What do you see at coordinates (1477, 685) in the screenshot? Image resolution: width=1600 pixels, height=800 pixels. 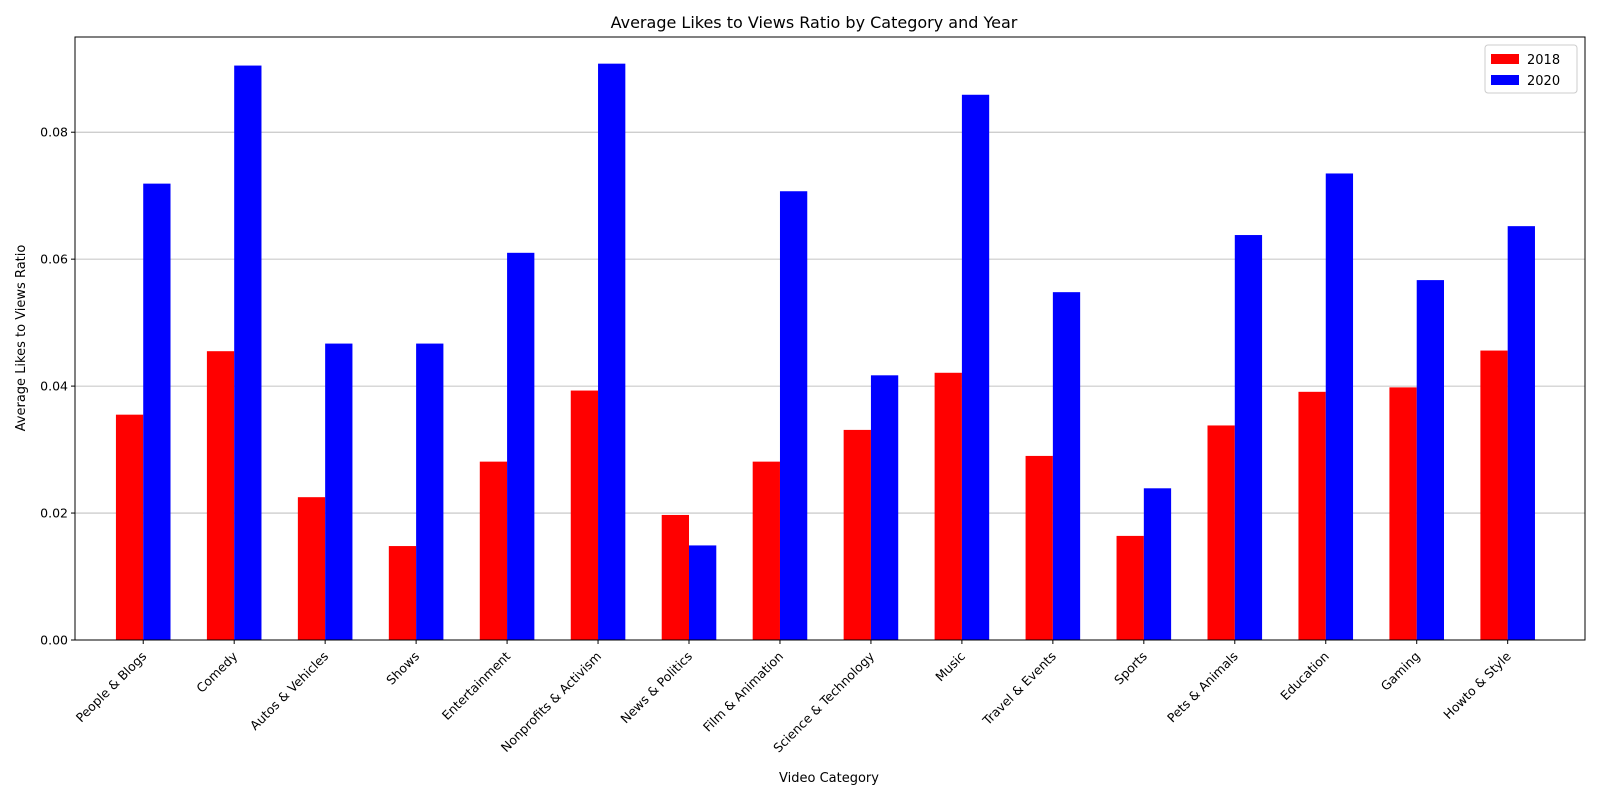 I see `x-tick-label: Howto & Style` at bounding box center [1477, 685].